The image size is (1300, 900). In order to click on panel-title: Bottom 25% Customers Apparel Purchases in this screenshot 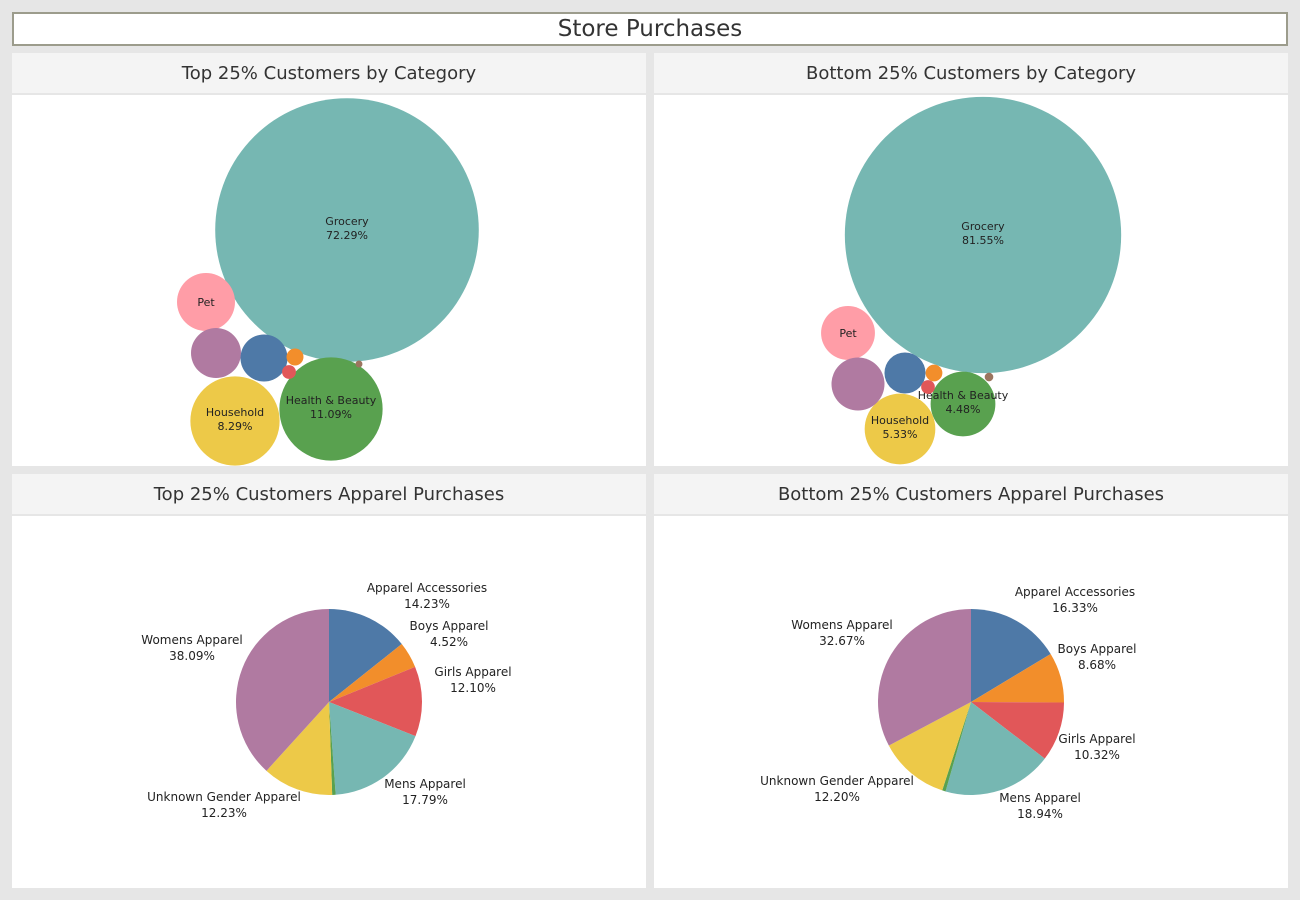, I will do `click(971, 495)`.